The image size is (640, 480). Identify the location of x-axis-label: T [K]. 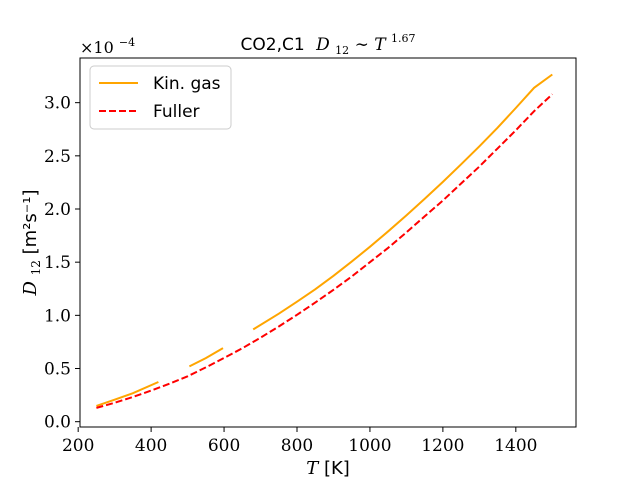
(328, 468).